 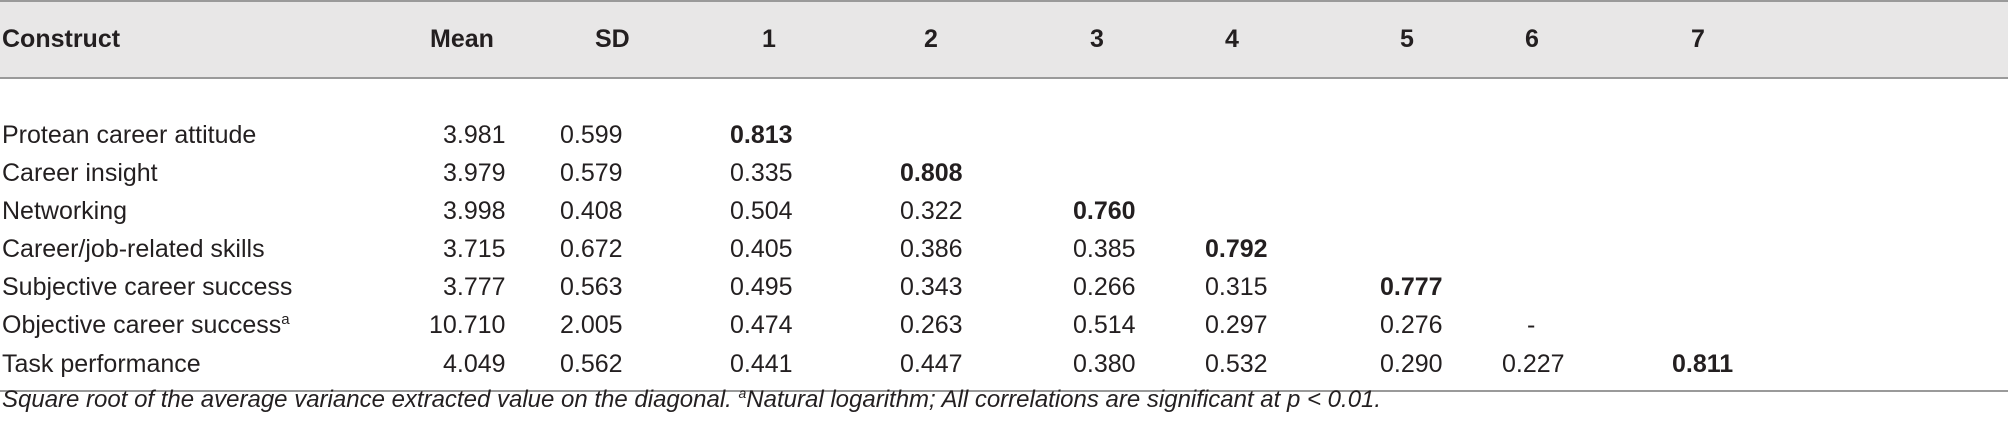 I want to click on header-col-7: 7, so click(x=1804, y=39).